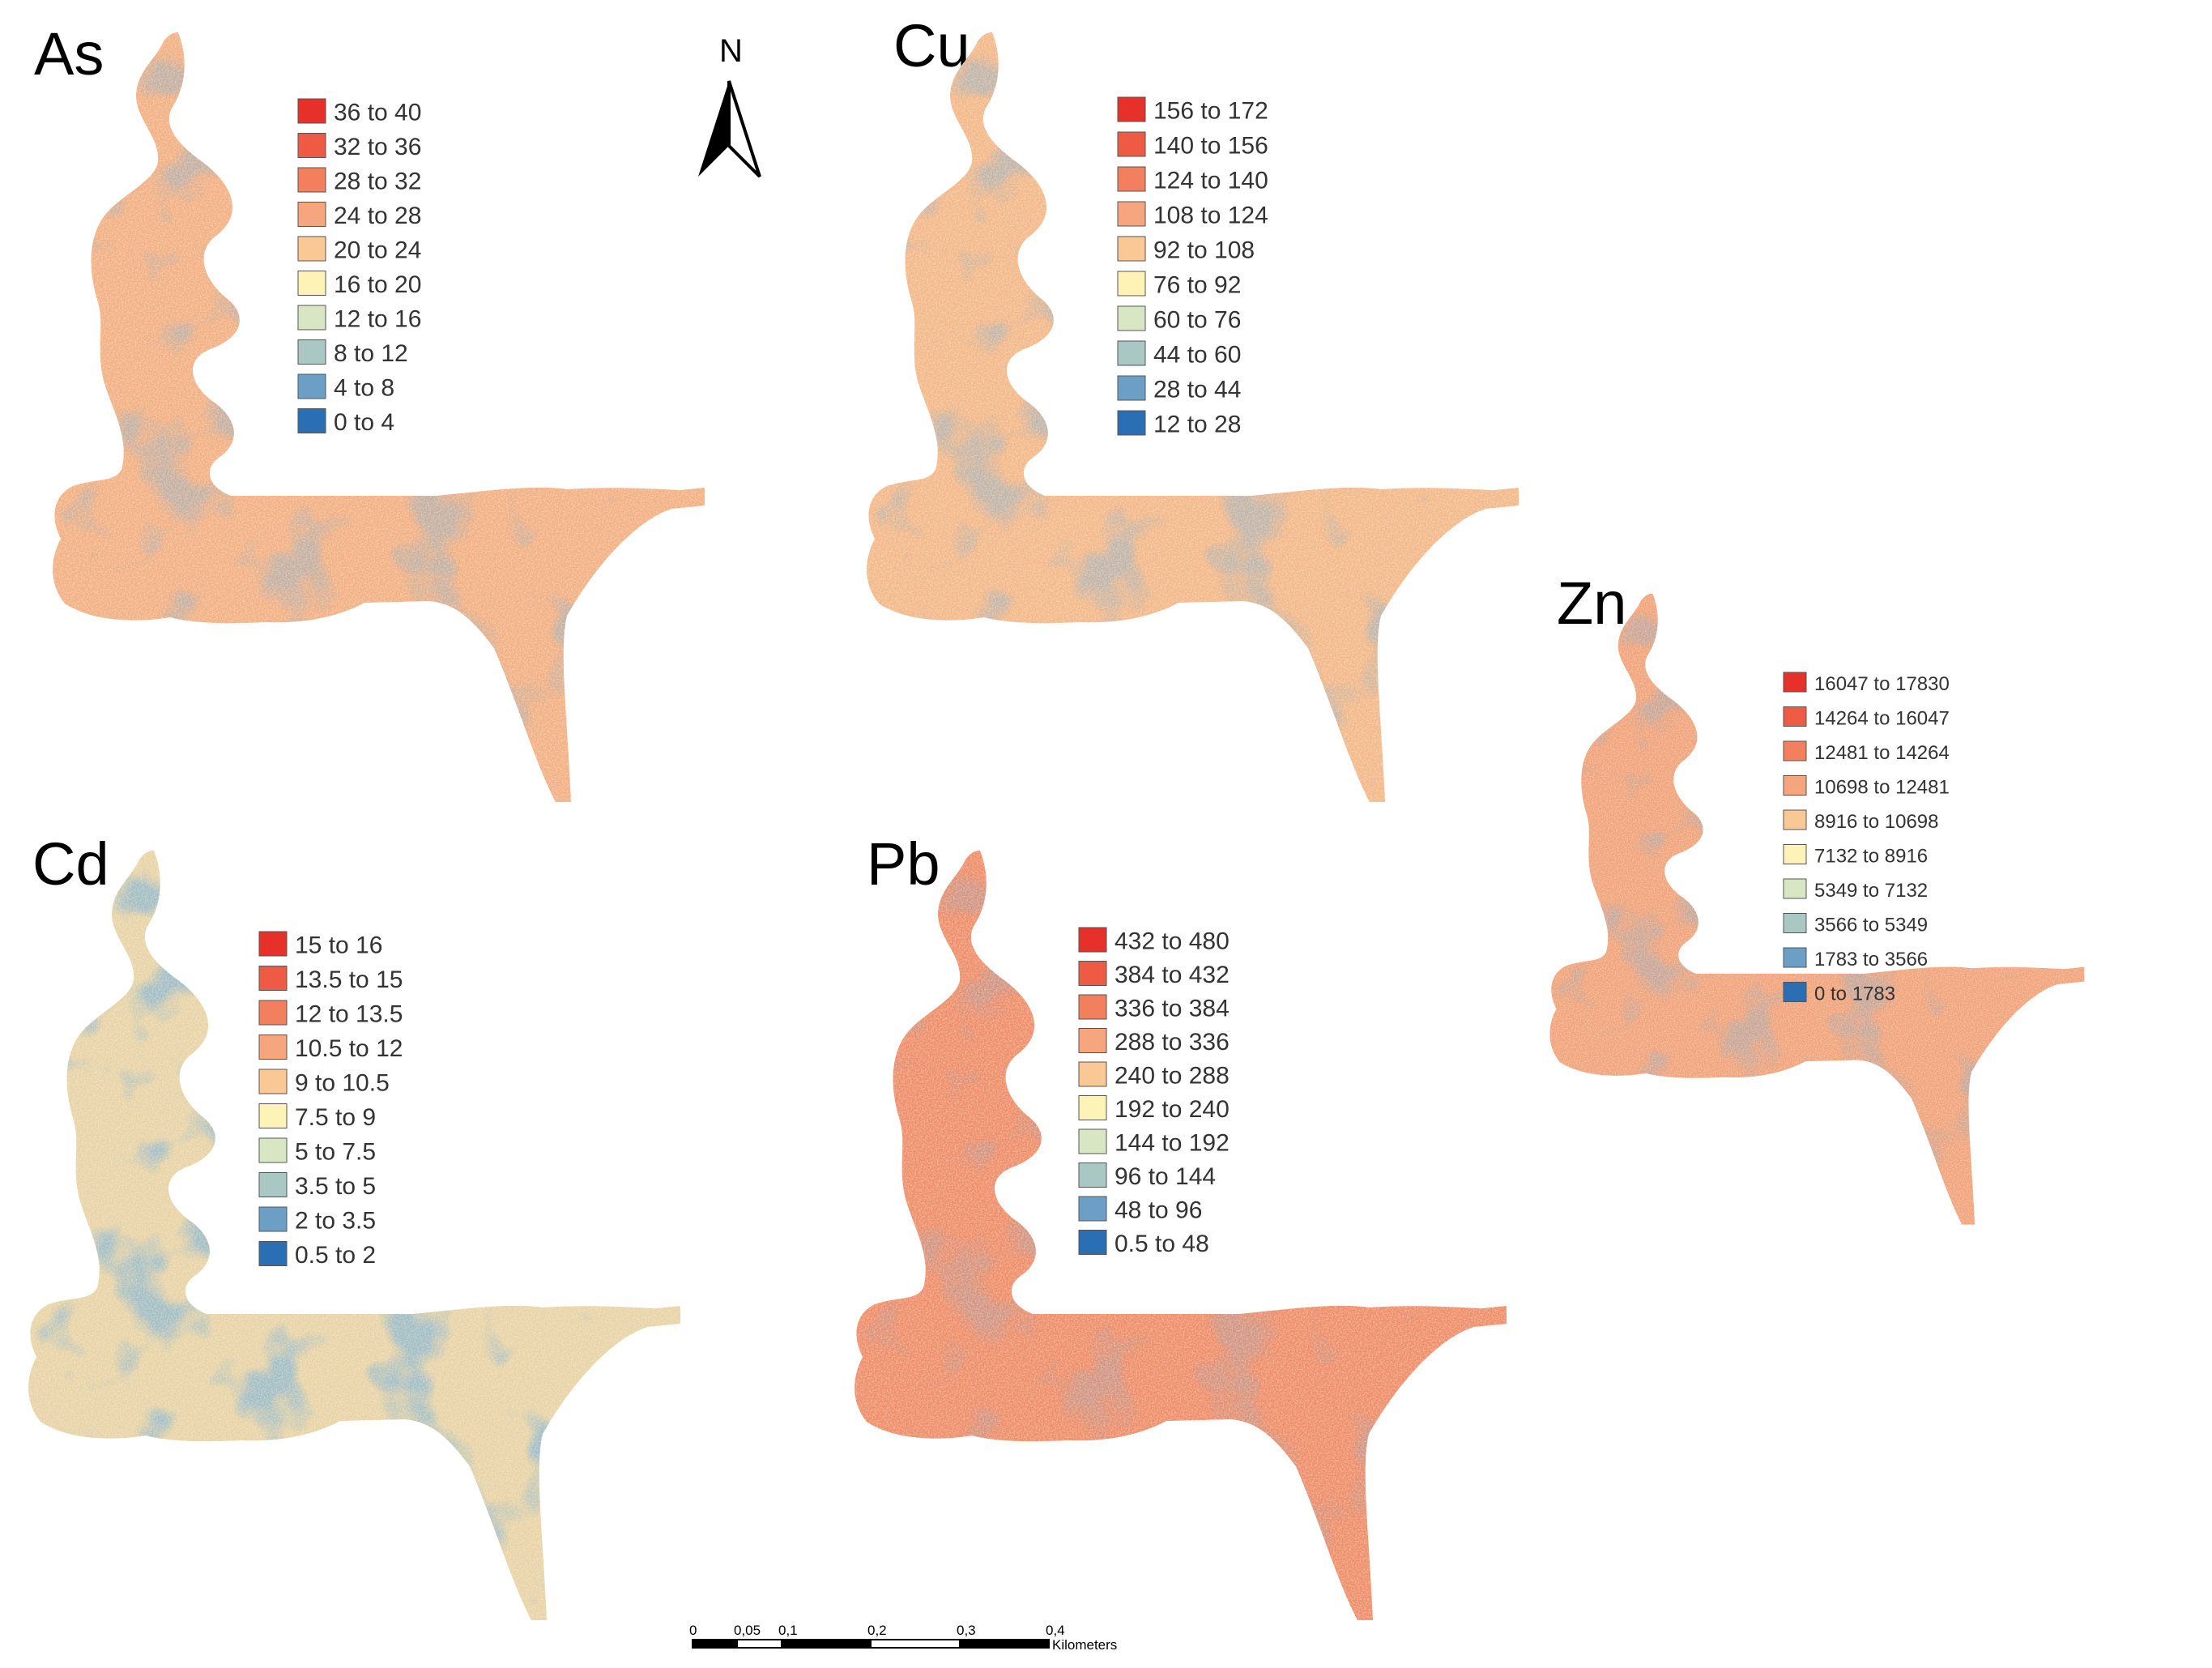 The height and width of the screenshot is (1668, 2212). What do you see at coordinates (377, 113) in the screenshot?
I see `as-legend-label: 36 to 40` at bounding box center [377, 113].